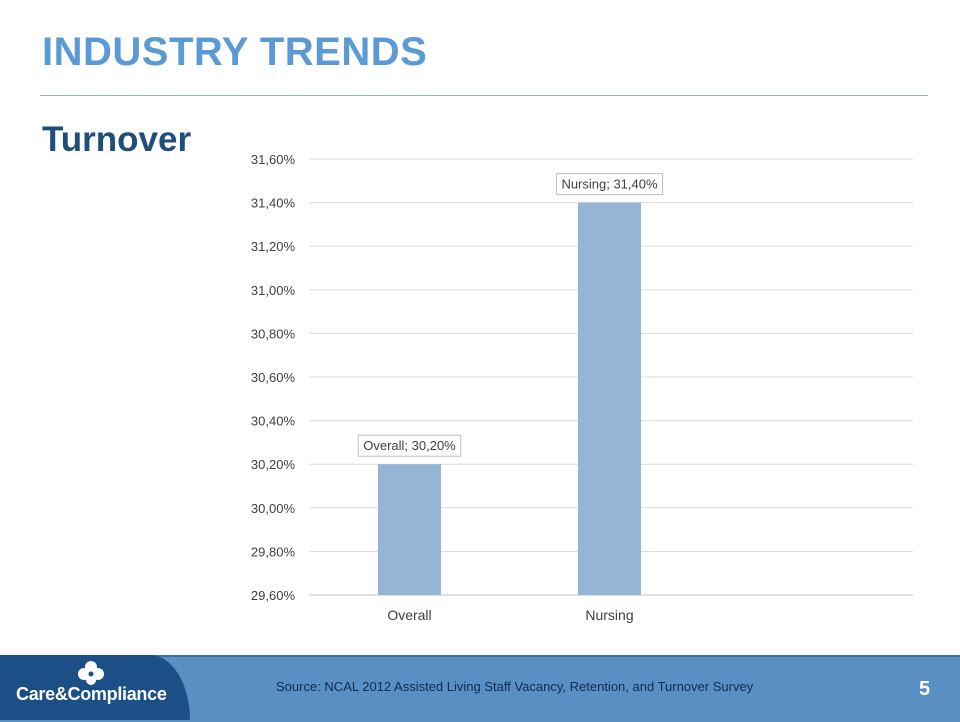 The image size is (960, 722). I want to click on data-label-text: Nursing; 31,40%, so click(609, 184).